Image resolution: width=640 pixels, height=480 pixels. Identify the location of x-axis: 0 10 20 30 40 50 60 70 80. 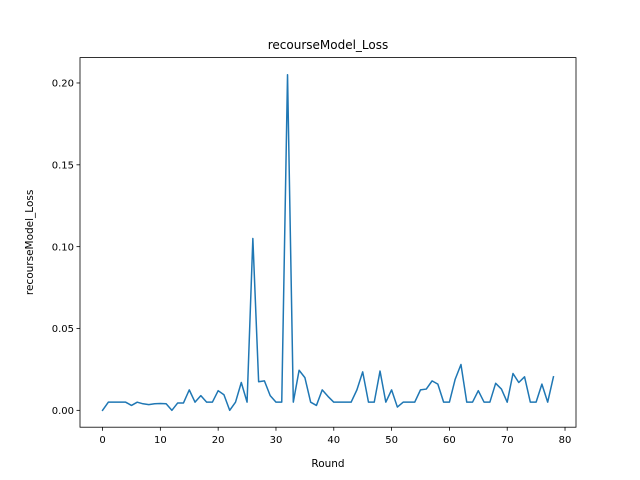
(335, 436).